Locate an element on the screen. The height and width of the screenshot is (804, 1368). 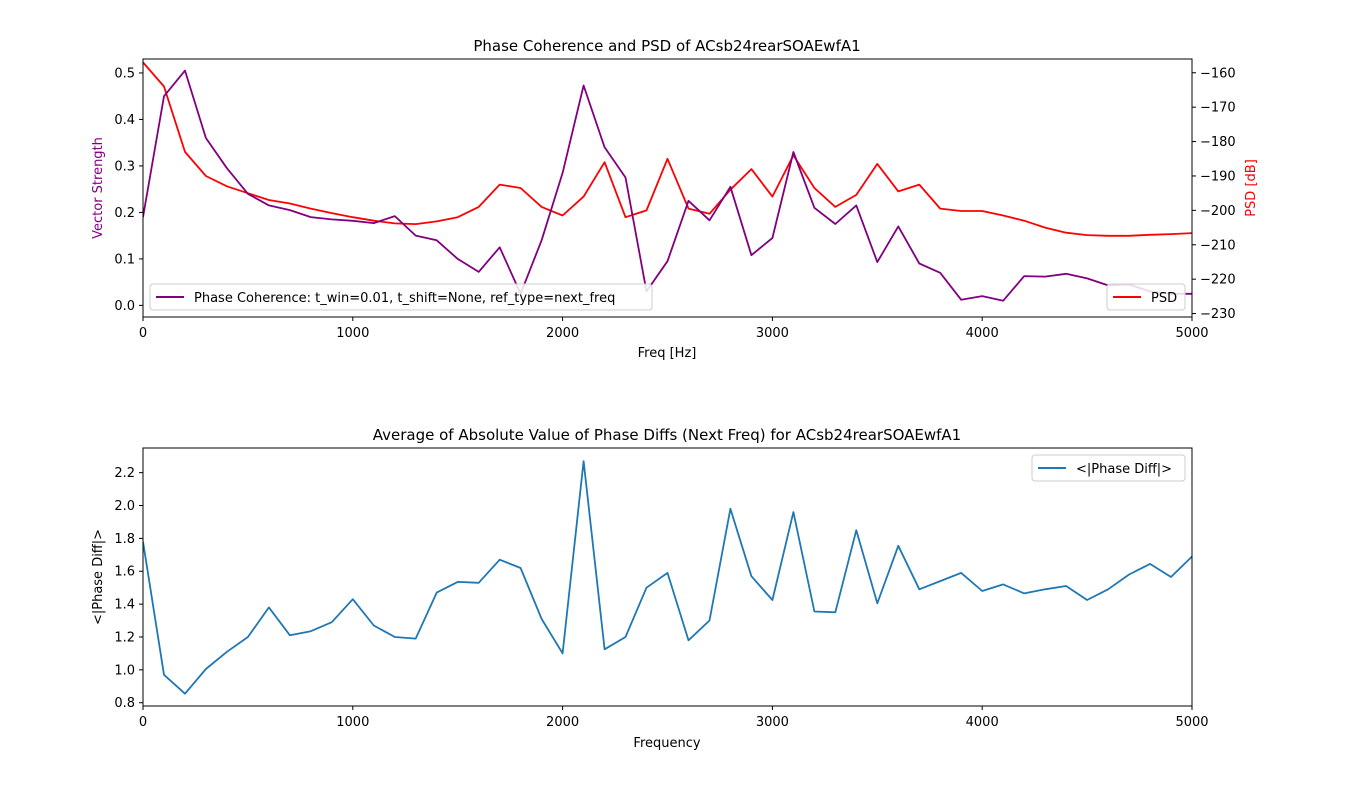
chart2-legend-label: <|Phase Diff|> is located at coordinates (1124, 469).